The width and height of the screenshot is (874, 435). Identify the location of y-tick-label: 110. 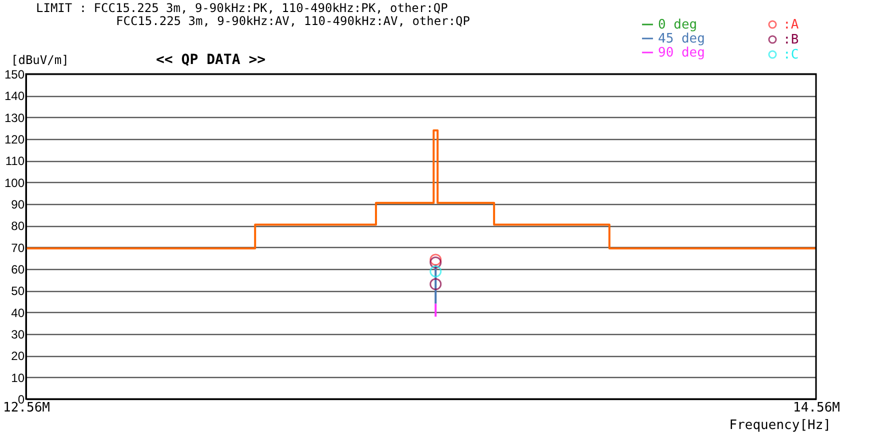
(15, 161).